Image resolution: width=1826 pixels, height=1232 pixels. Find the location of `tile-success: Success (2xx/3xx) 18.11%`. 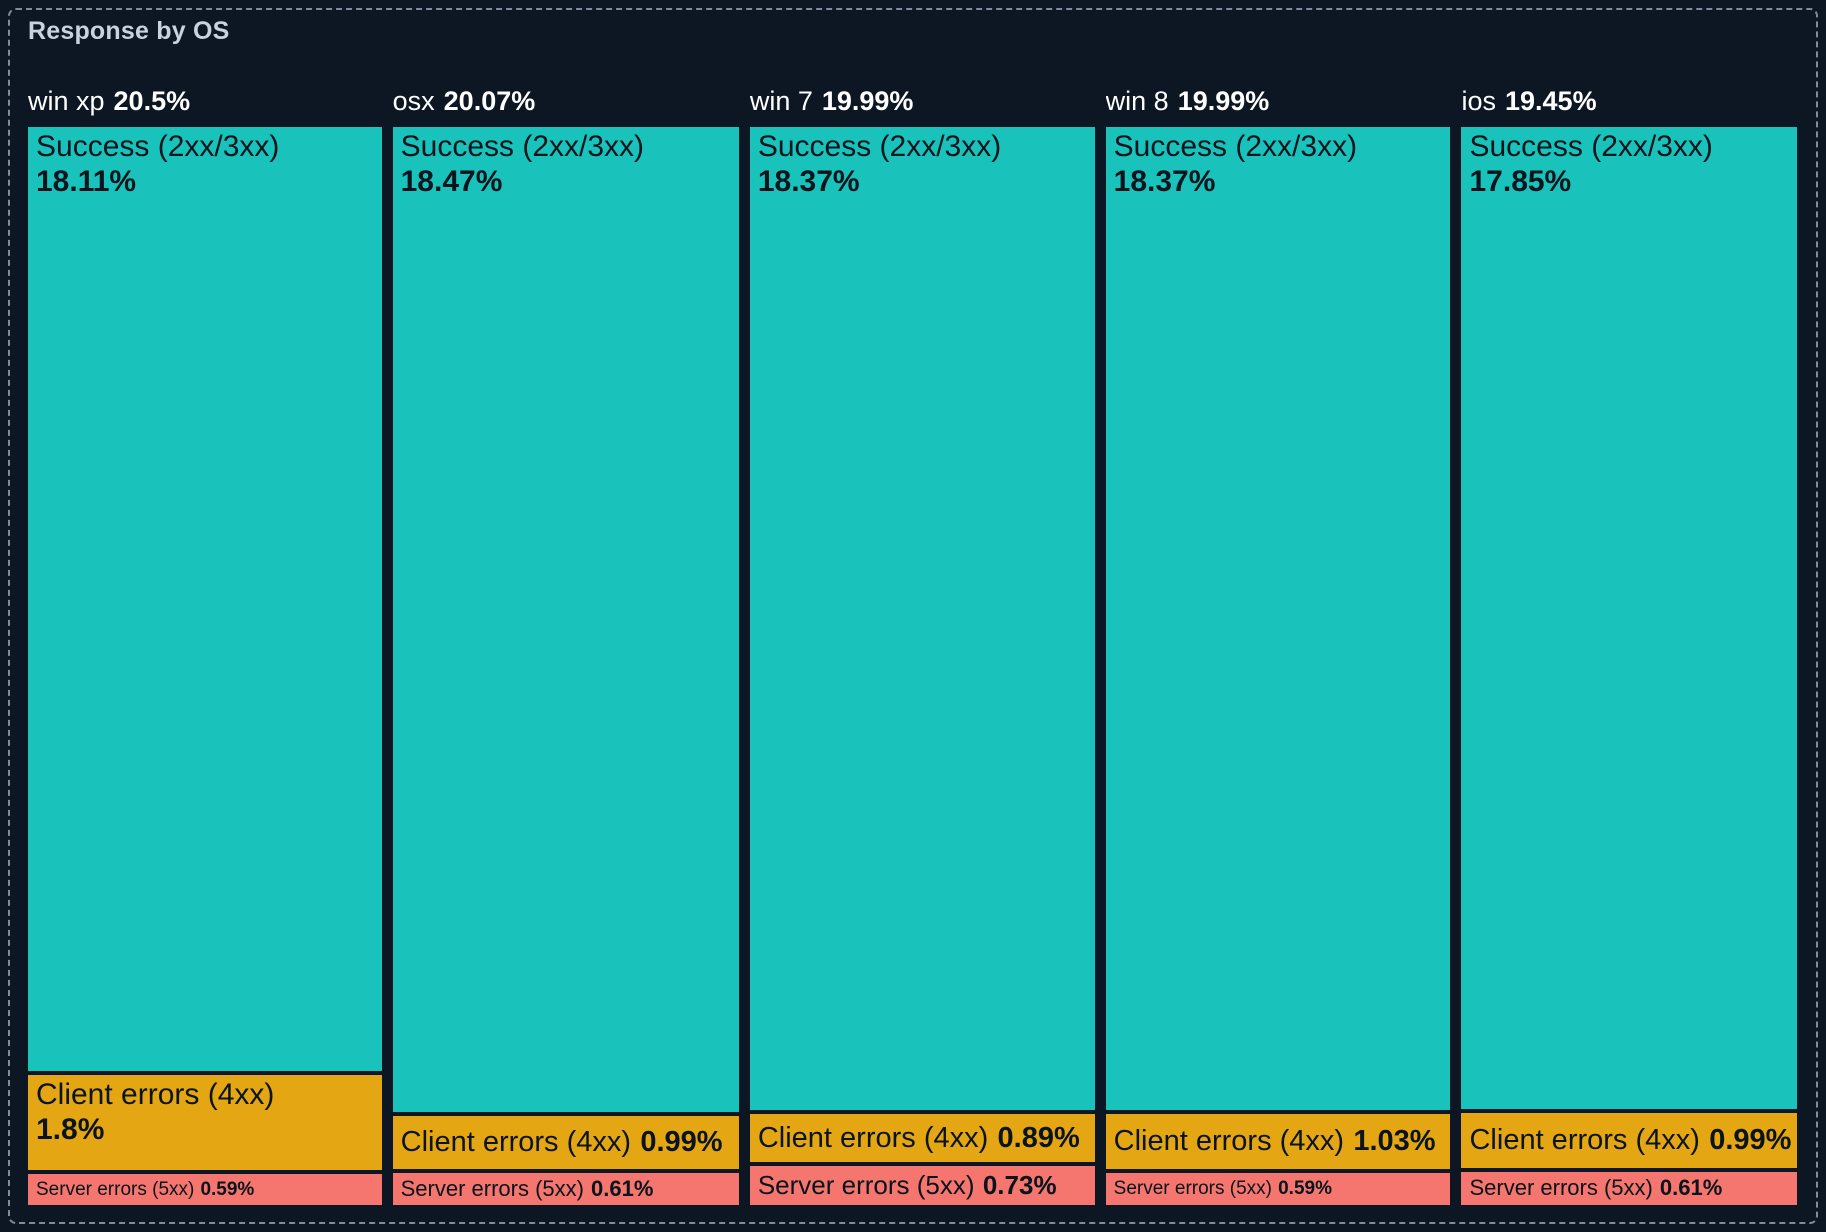

tile-success: Success (2xx/3xx) 18.11% is located at coordinates (205, 599).